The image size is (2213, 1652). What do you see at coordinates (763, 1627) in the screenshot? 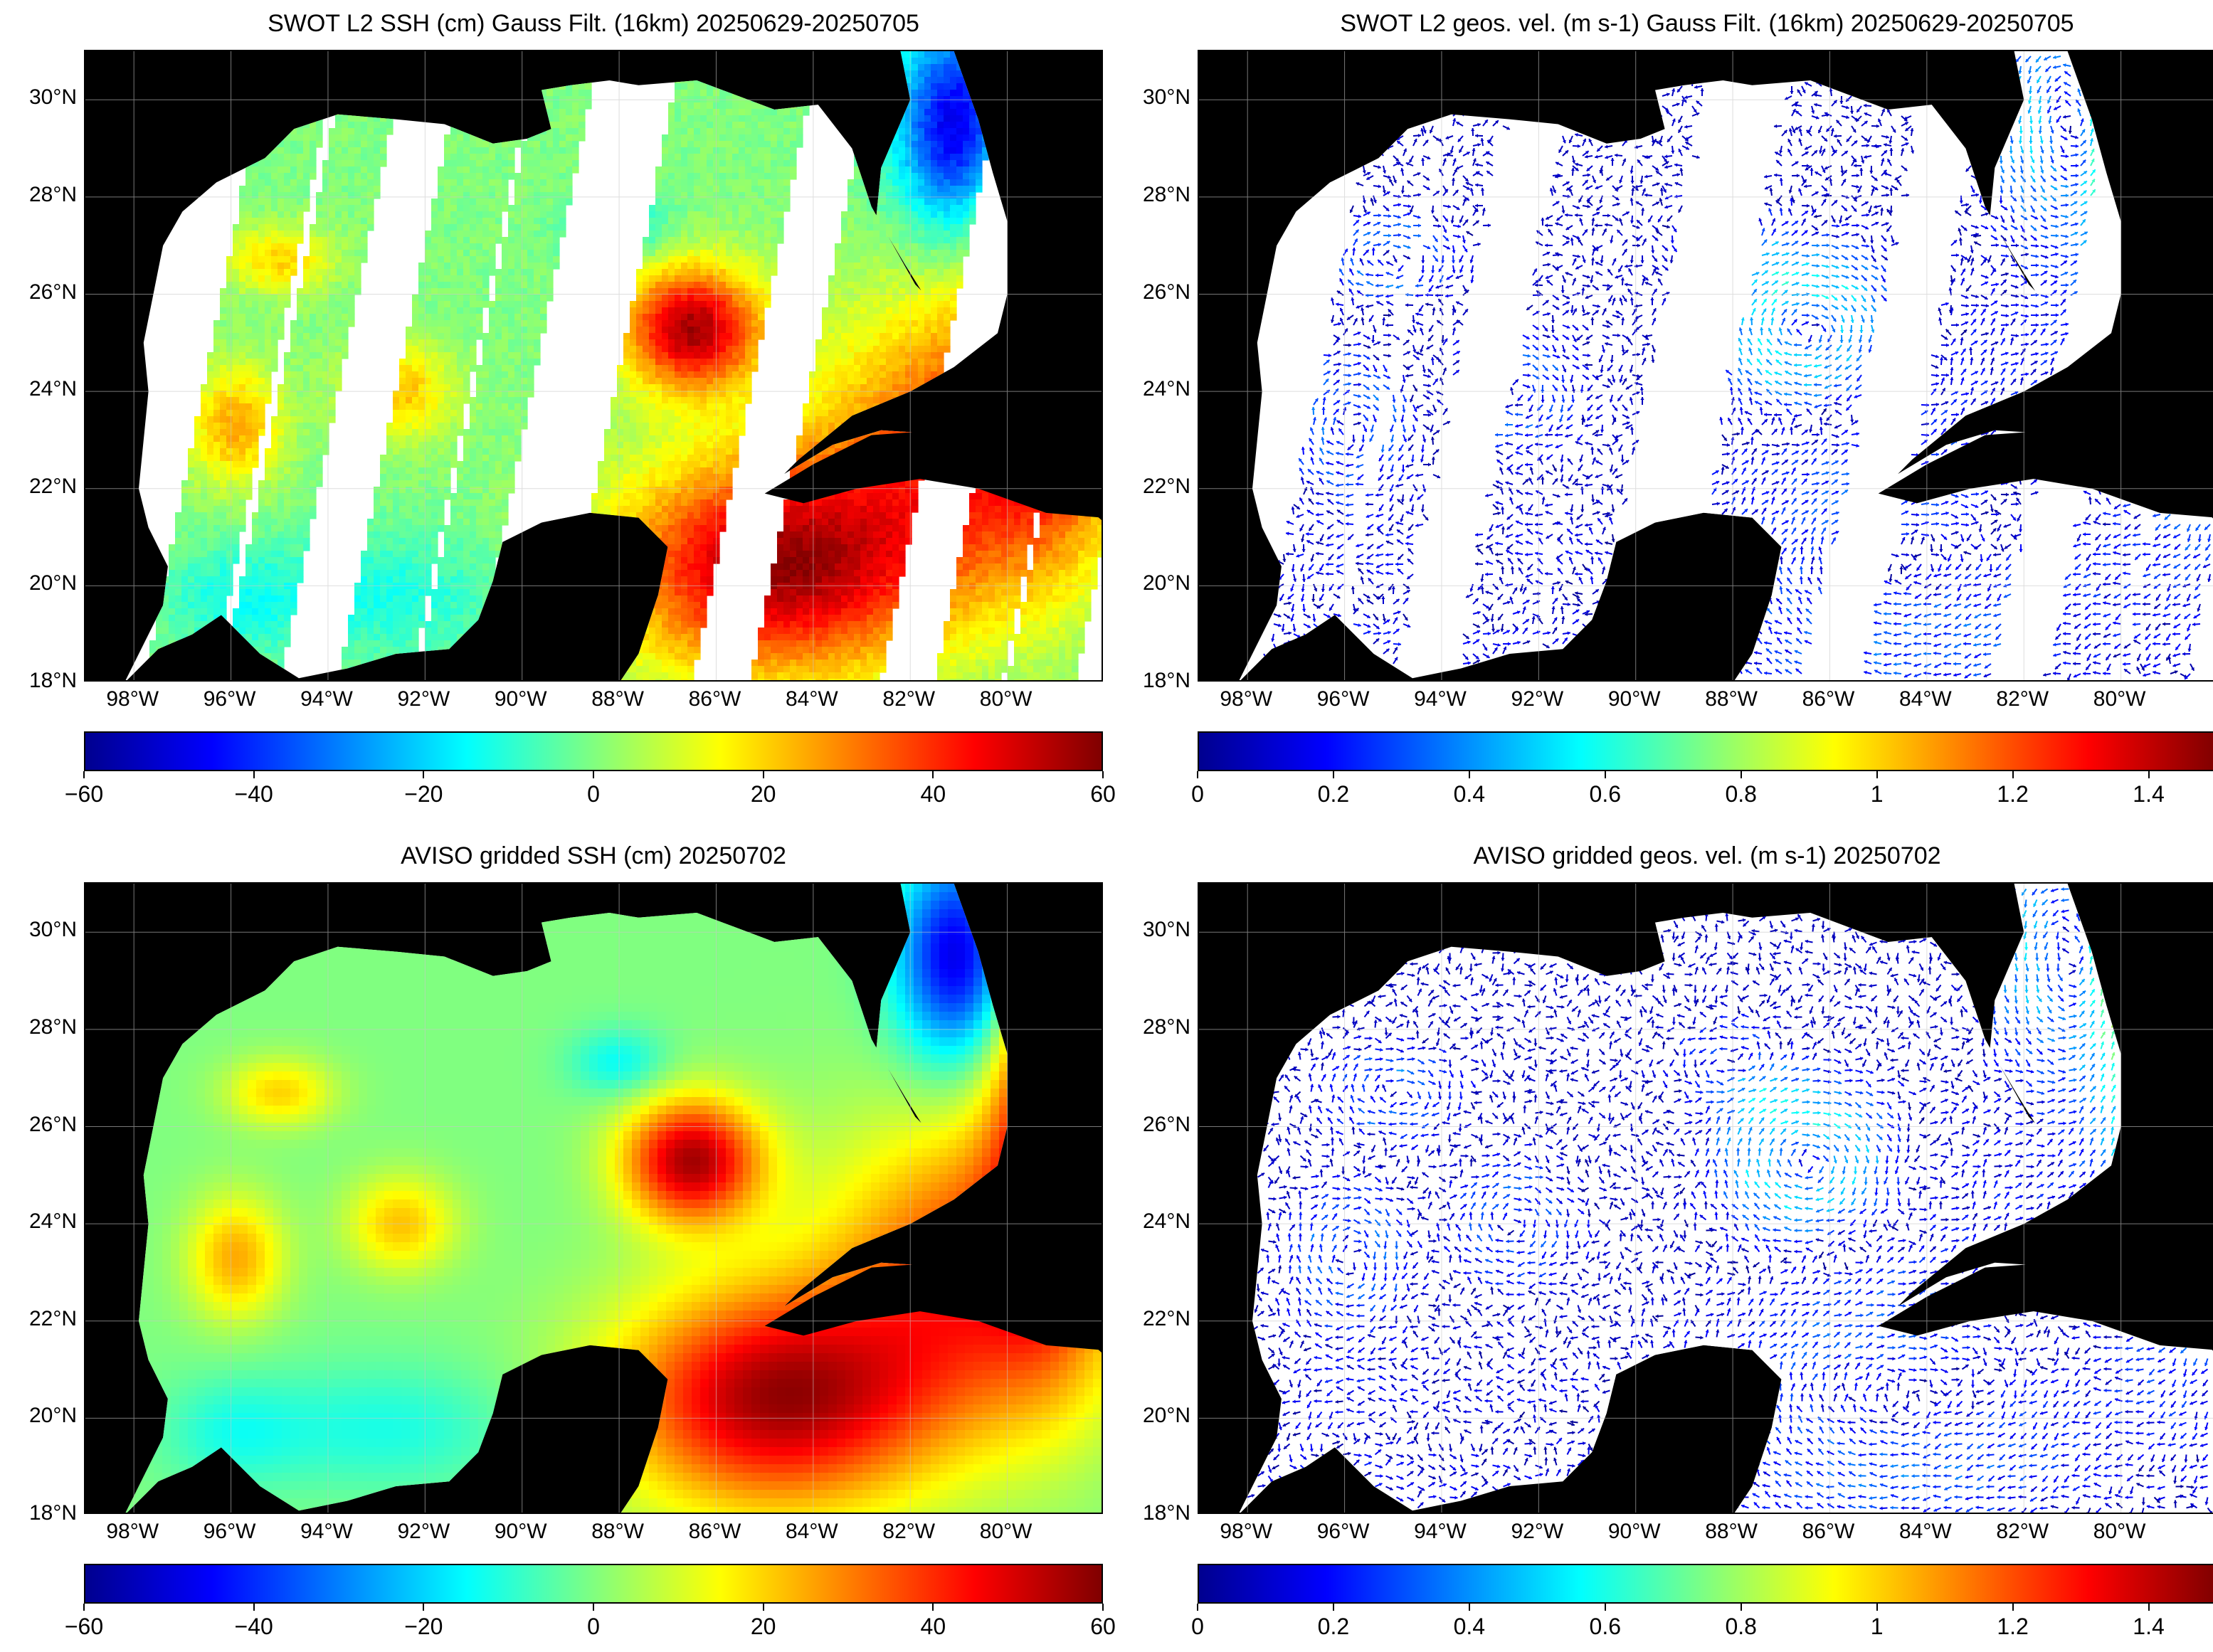
I see `colorbar-label: 20` at bounding box center [763, 1627].